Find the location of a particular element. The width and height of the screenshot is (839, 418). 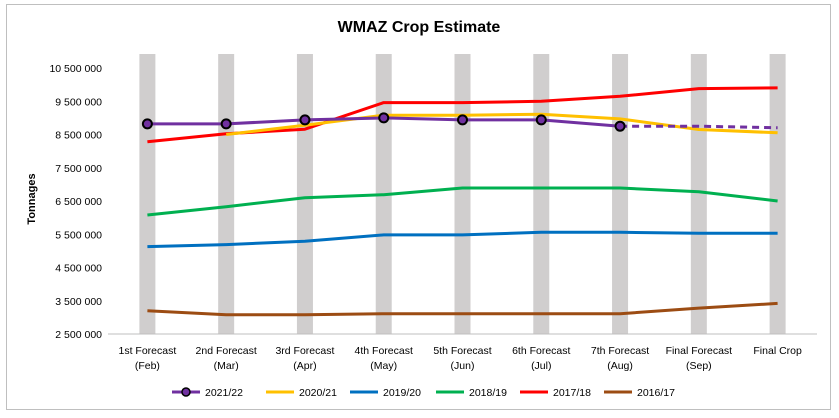

legend-marker is located at coordinates (186, 392).